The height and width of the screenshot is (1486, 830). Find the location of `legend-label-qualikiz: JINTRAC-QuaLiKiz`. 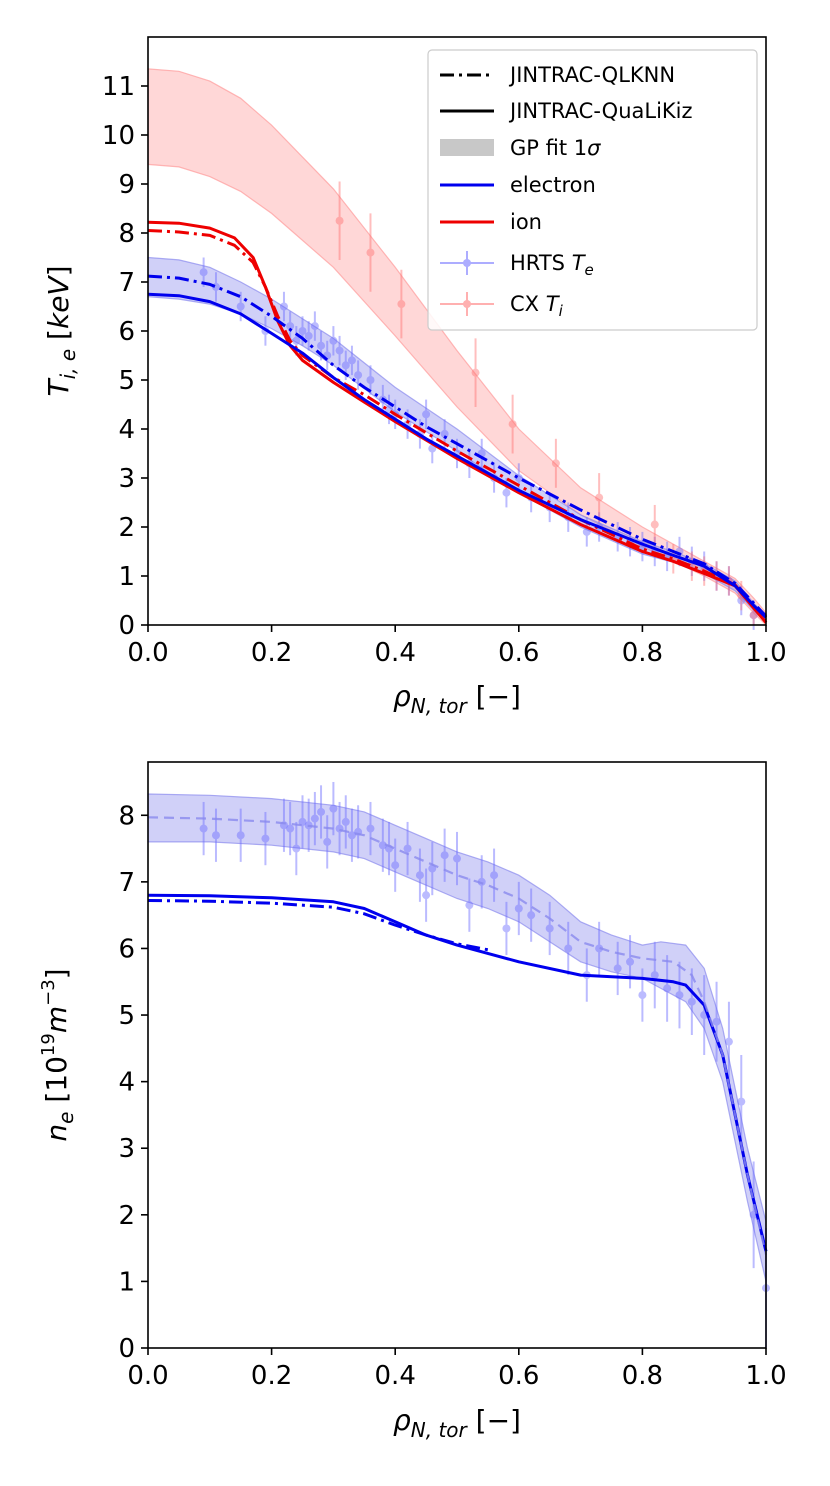

legend-label-qualikiz: JINTRAC-QuaLiKiz is located at coordinates (600, 111).